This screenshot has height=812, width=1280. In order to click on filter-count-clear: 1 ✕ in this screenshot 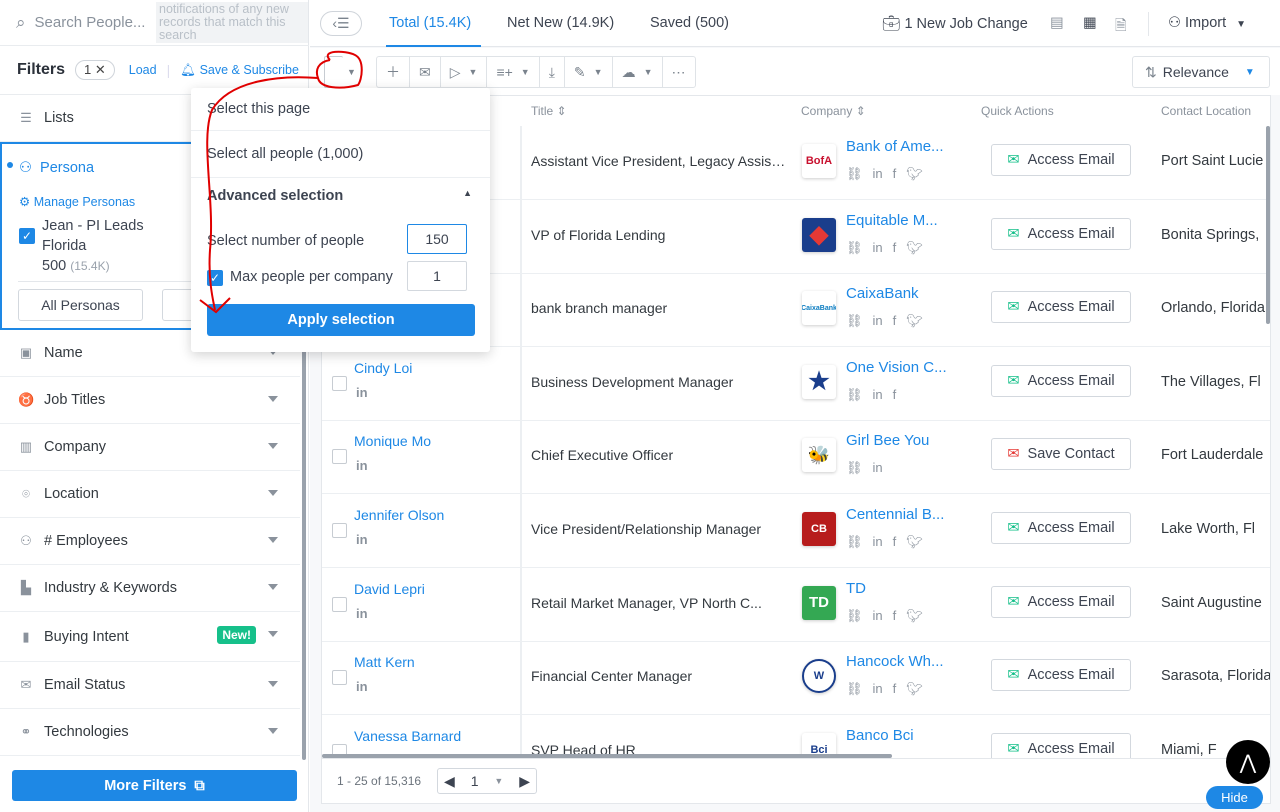, I will do `click(95, 70)`.